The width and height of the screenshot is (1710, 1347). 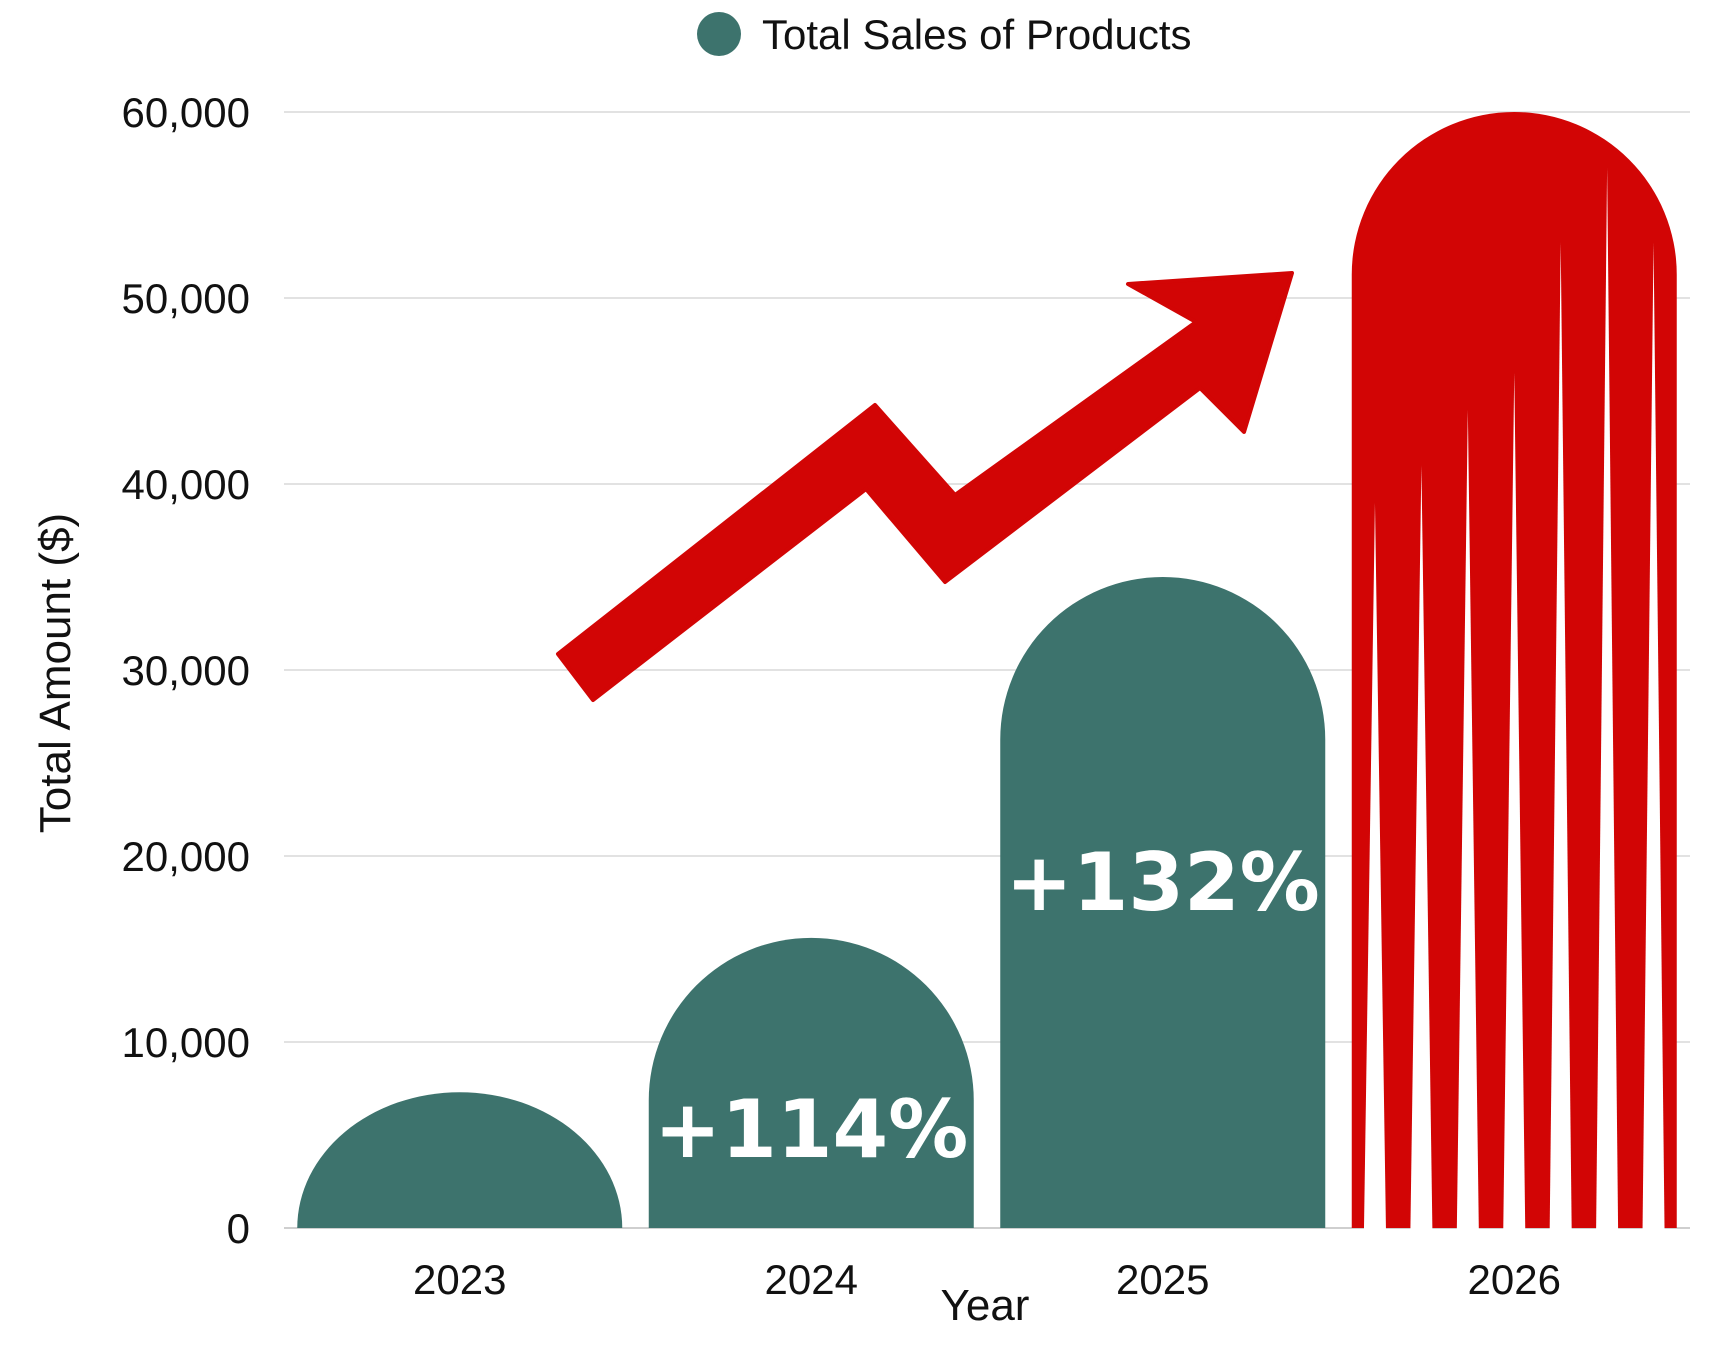 What do you see at coordinates (460, 1160) in the screenshot?
I see `bar-2023` at bounding box center [460, 1160].